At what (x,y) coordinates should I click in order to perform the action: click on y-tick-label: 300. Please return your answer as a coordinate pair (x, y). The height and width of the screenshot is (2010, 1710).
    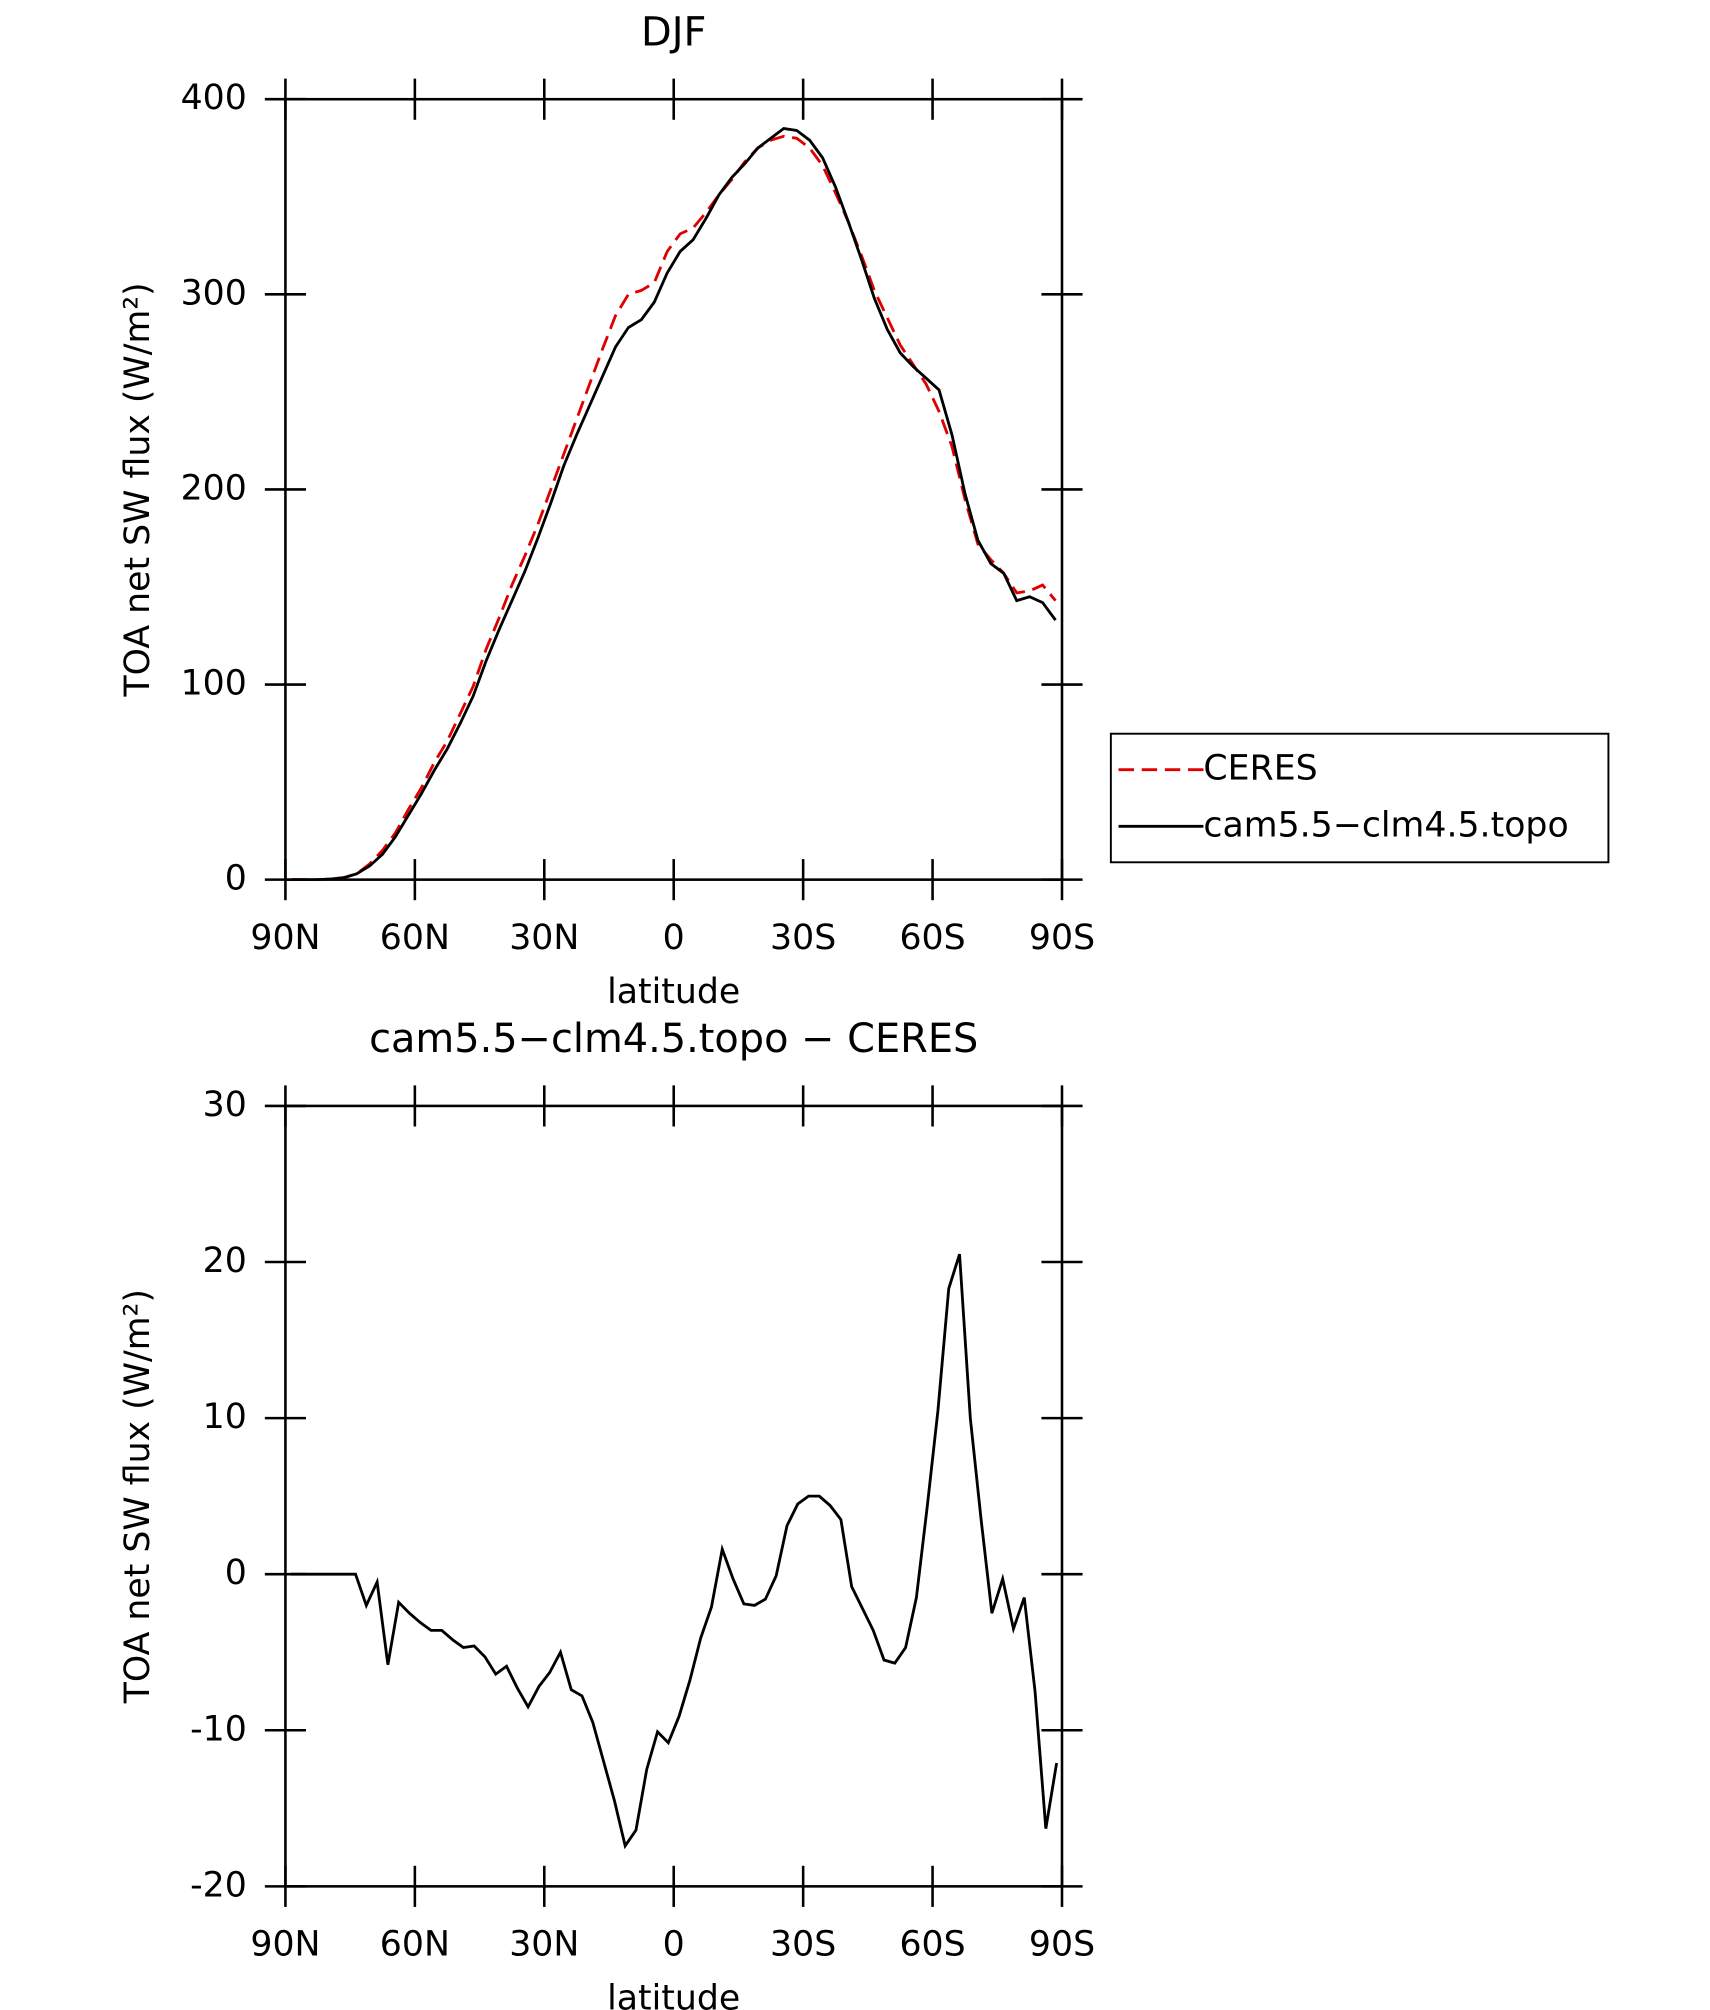
    Looking at the image, I should click on (214, 293).